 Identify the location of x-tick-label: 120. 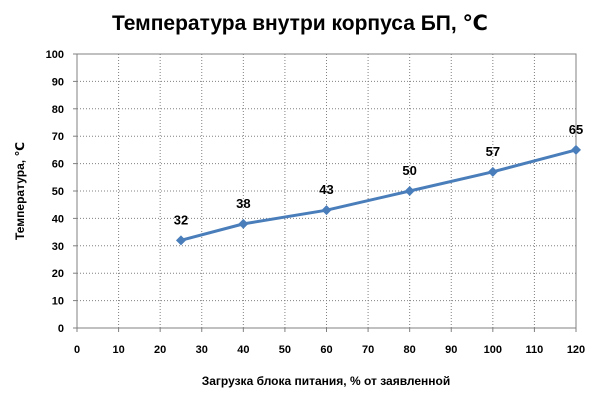
(576, 350).